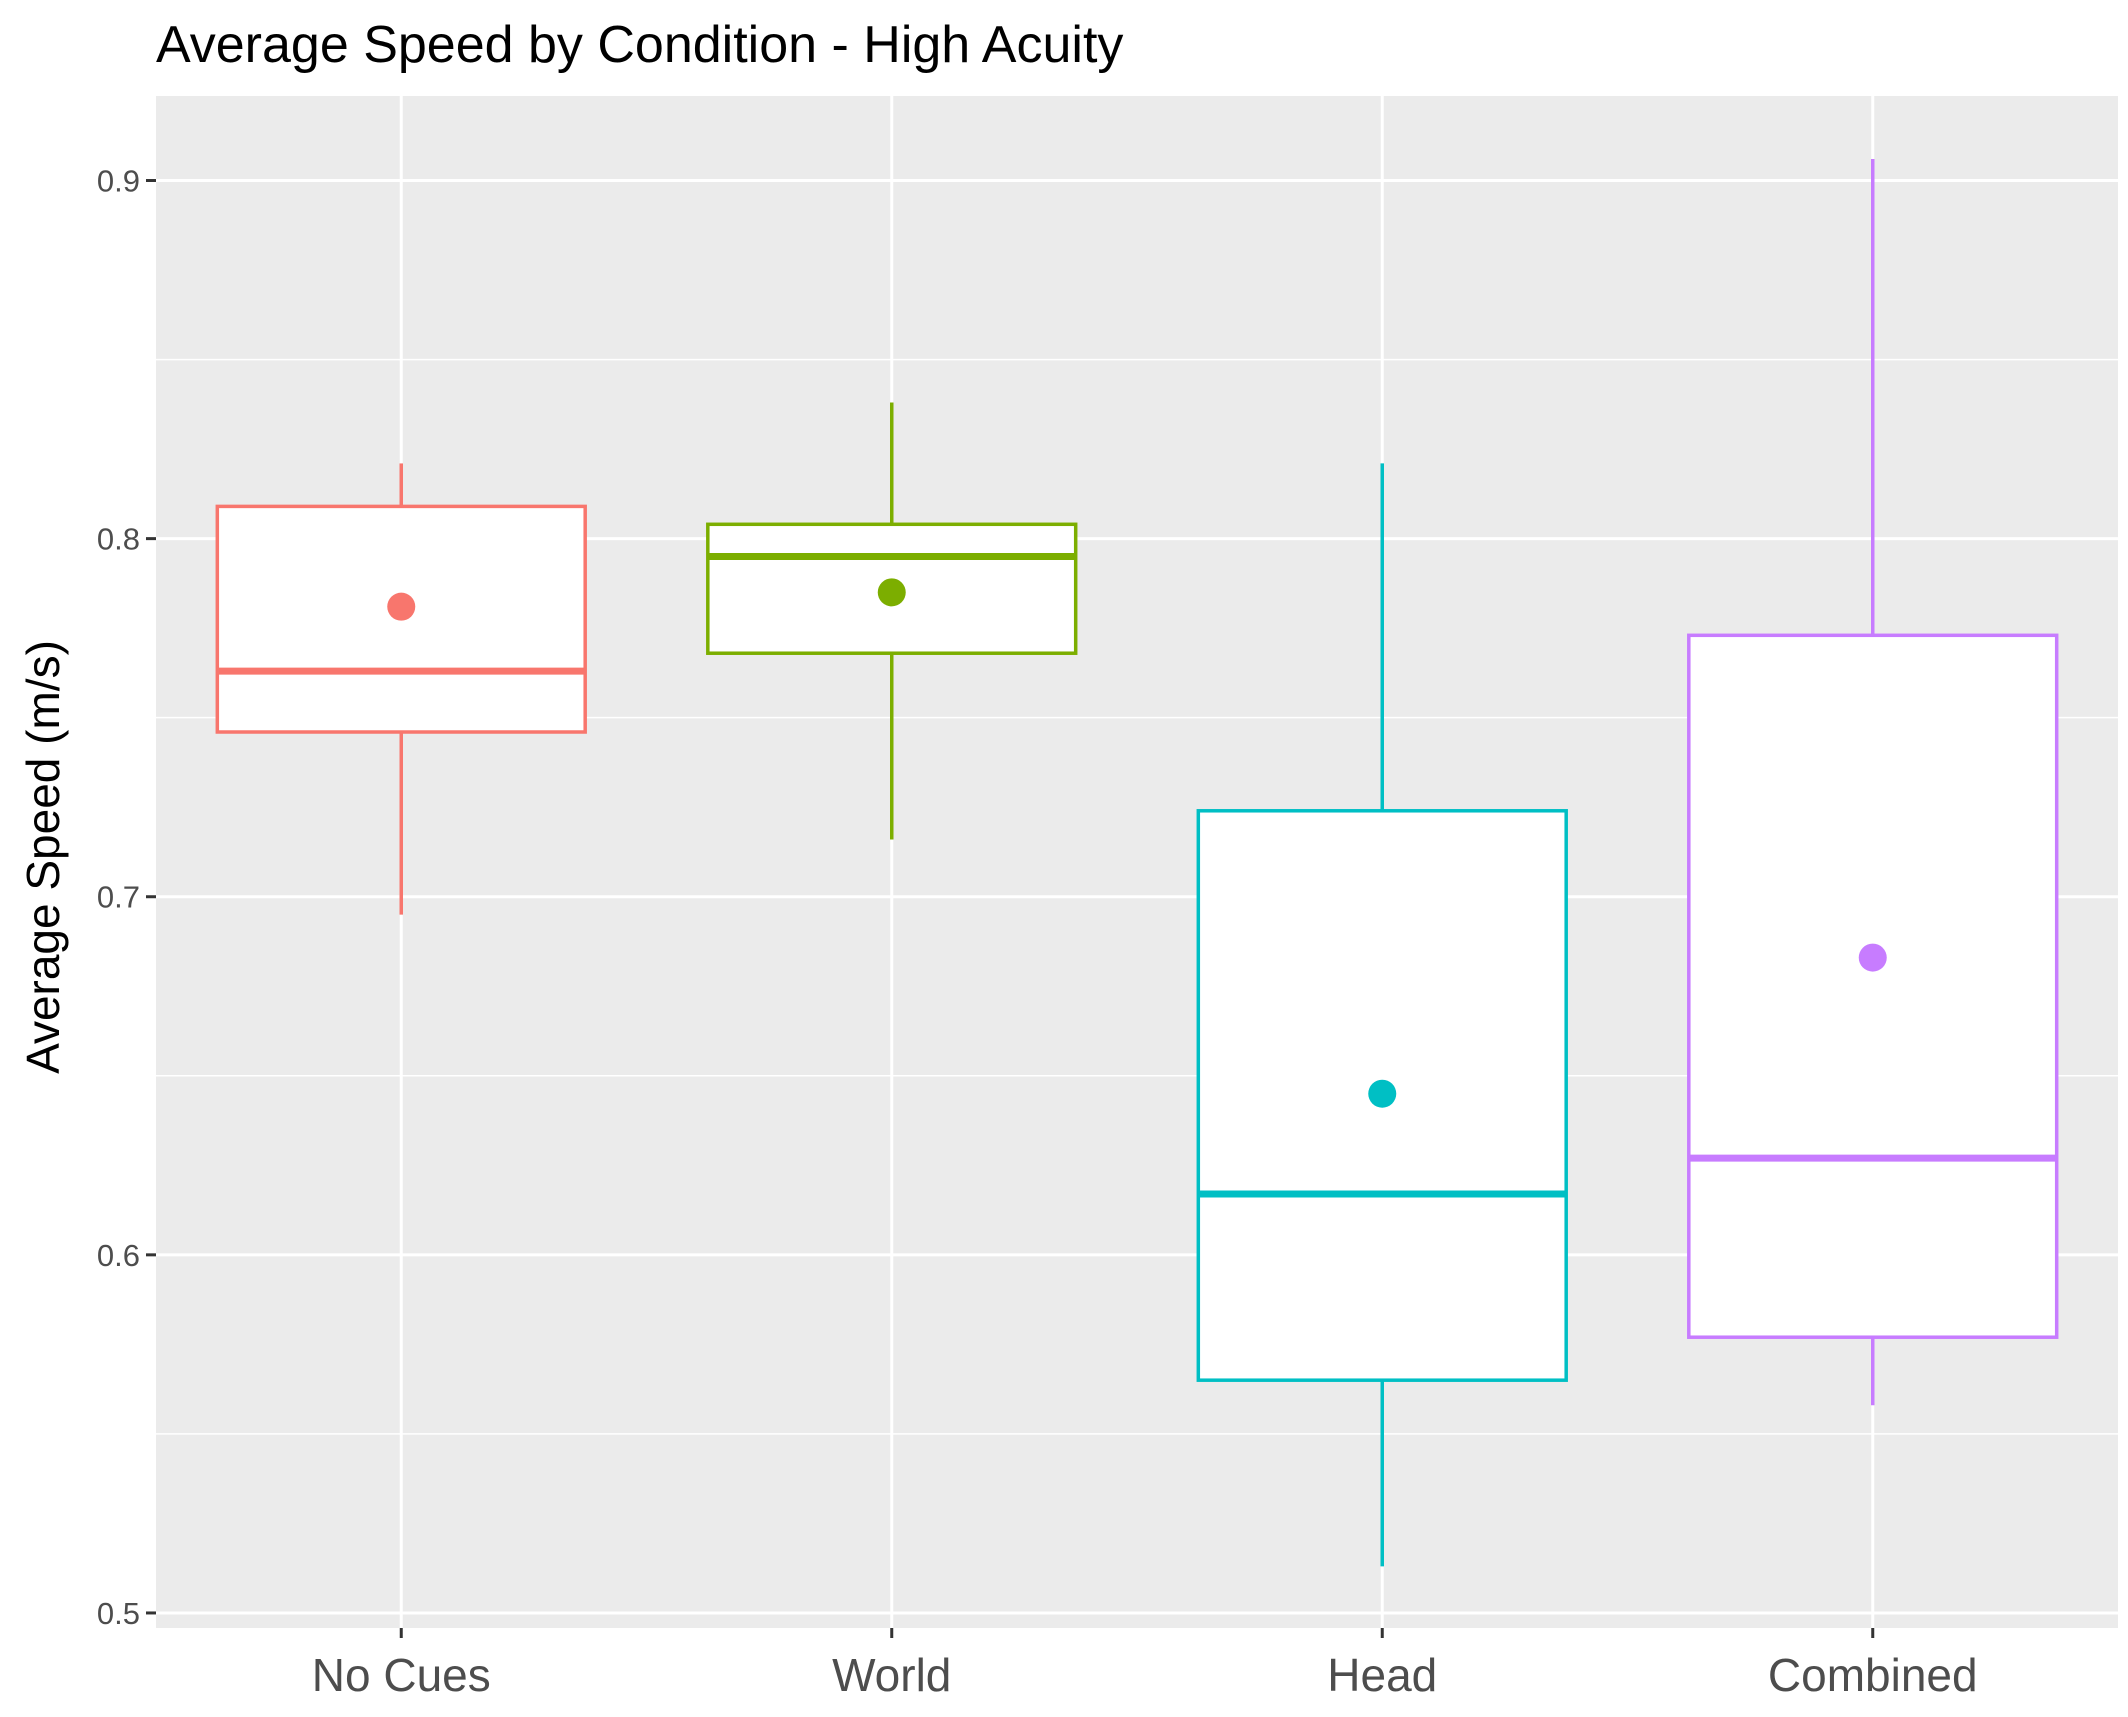 This screenshot has height=1717, width=2128. I want to click on y-tick-label: 0.6, so click(118, 1255).